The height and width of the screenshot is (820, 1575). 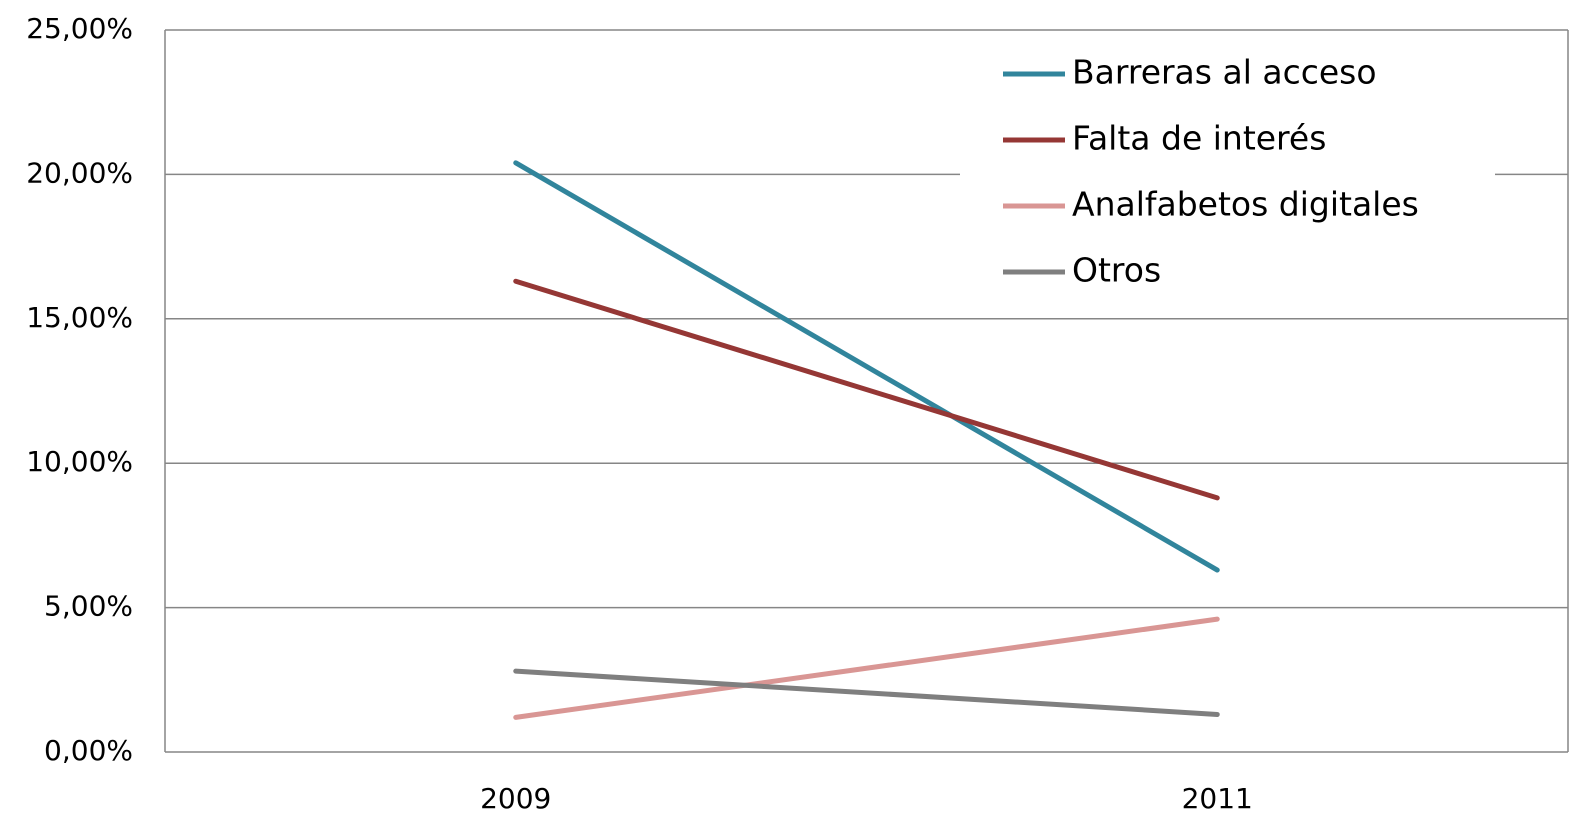 I want to click on x-tick-label: 2011, so click(x=1217, y=798).